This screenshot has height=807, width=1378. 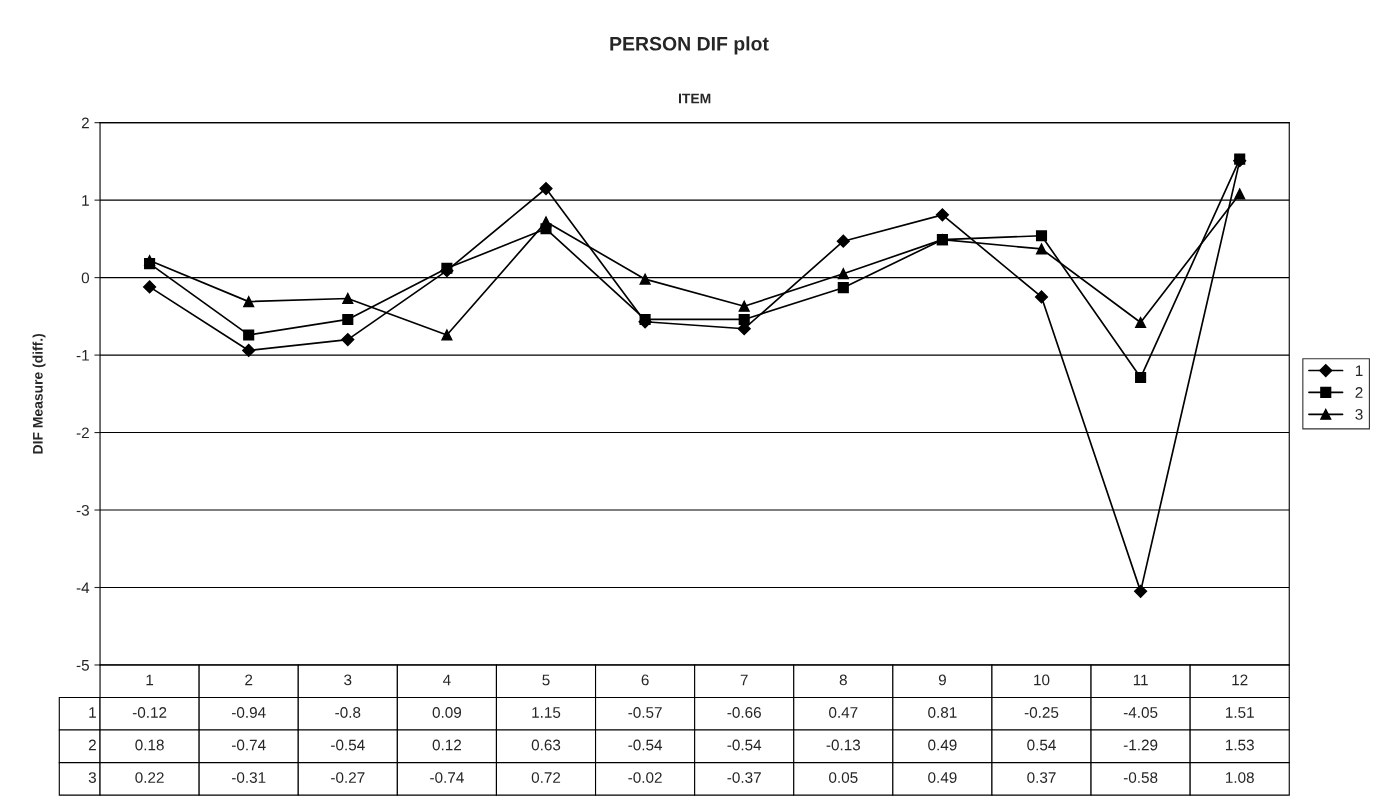 What do you see at coordinates (83, 588) in the screenshot?
I see `y-tick-label: -4` at bounding box center [83, 588].